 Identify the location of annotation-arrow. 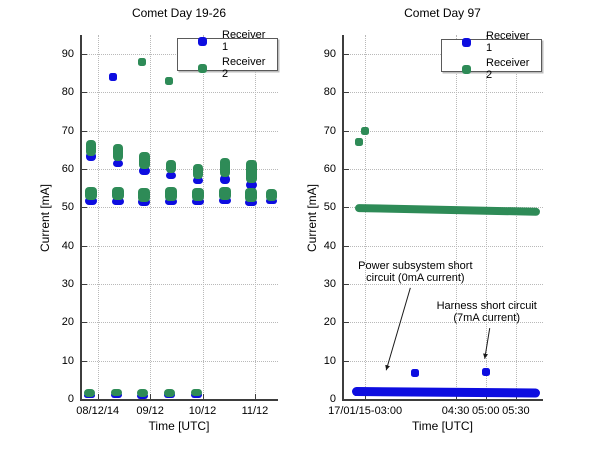
(398, 329).